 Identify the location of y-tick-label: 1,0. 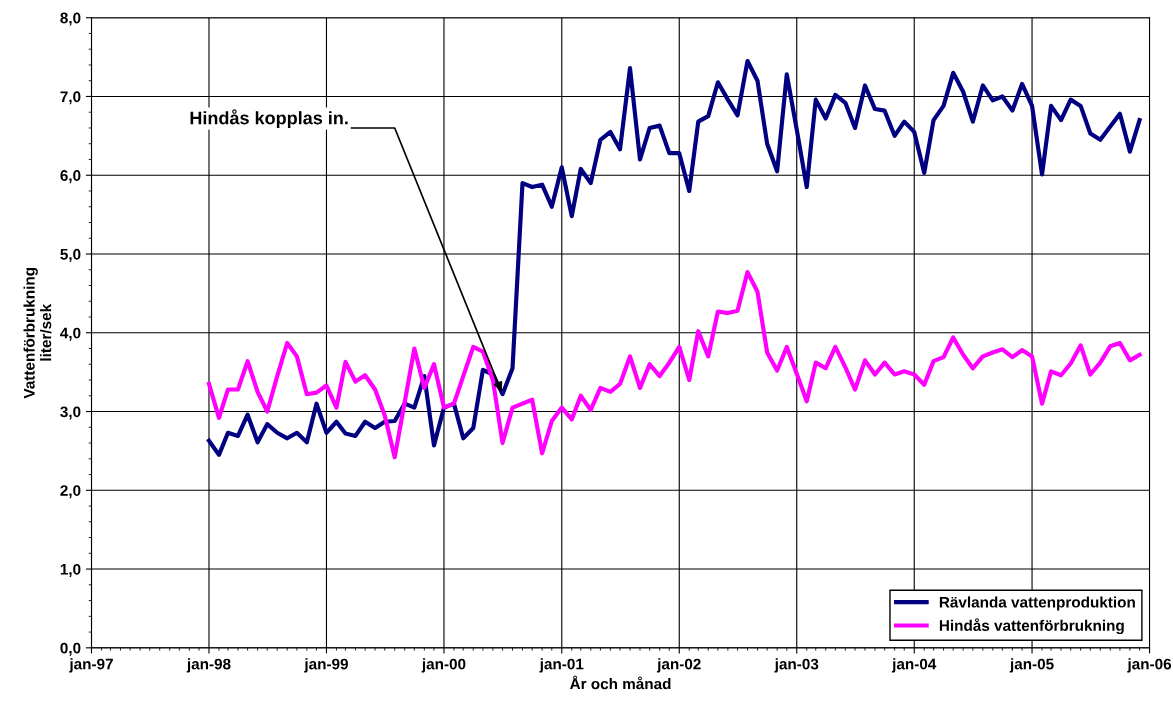
(70, 570).